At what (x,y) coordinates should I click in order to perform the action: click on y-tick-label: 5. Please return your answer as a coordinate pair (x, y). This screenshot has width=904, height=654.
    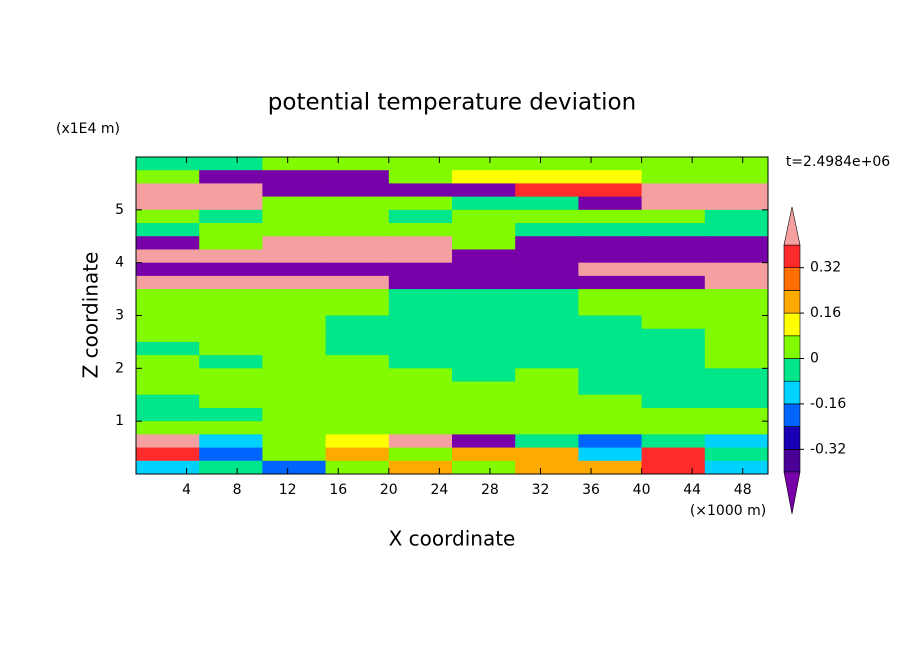
    Looking at the image, I should click on (119, 210).